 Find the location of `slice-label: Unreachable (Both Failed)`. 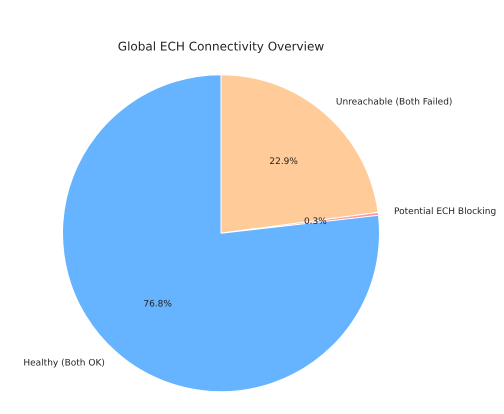

slice-label: Unreachable (Both Failed) is located at coordinates (394, 102).